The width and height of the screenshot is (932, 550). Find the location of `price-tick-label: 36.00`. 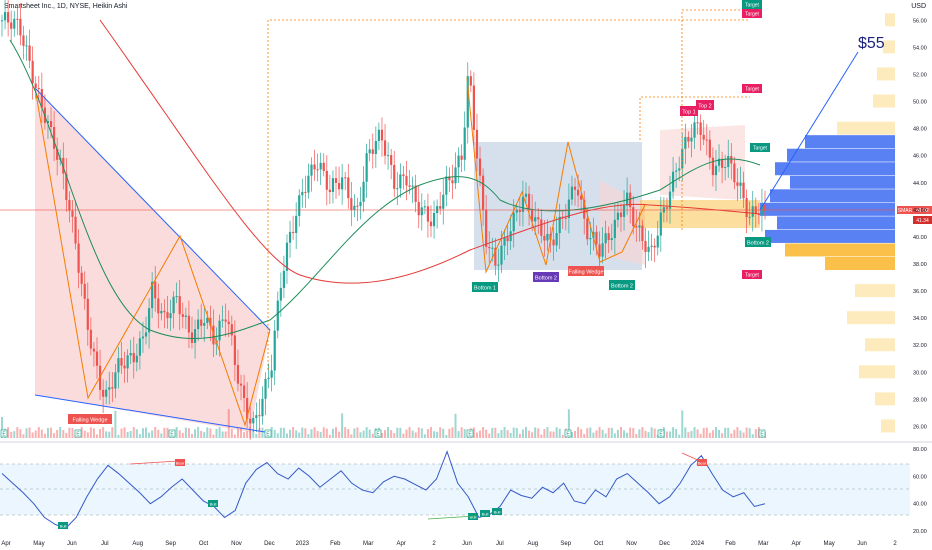

price-tick-label: 36.00 is located at coordinates (920, 292).